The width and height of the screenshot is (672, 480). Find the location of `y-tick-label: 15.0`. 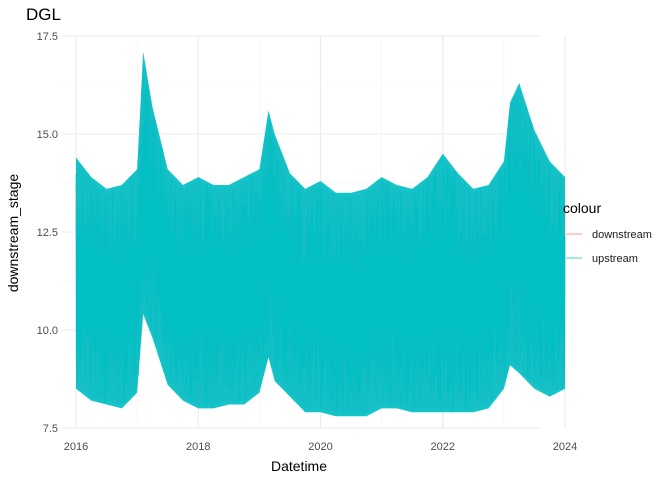

y-tick-label: 15.0 is located at coordinates (47, 135).